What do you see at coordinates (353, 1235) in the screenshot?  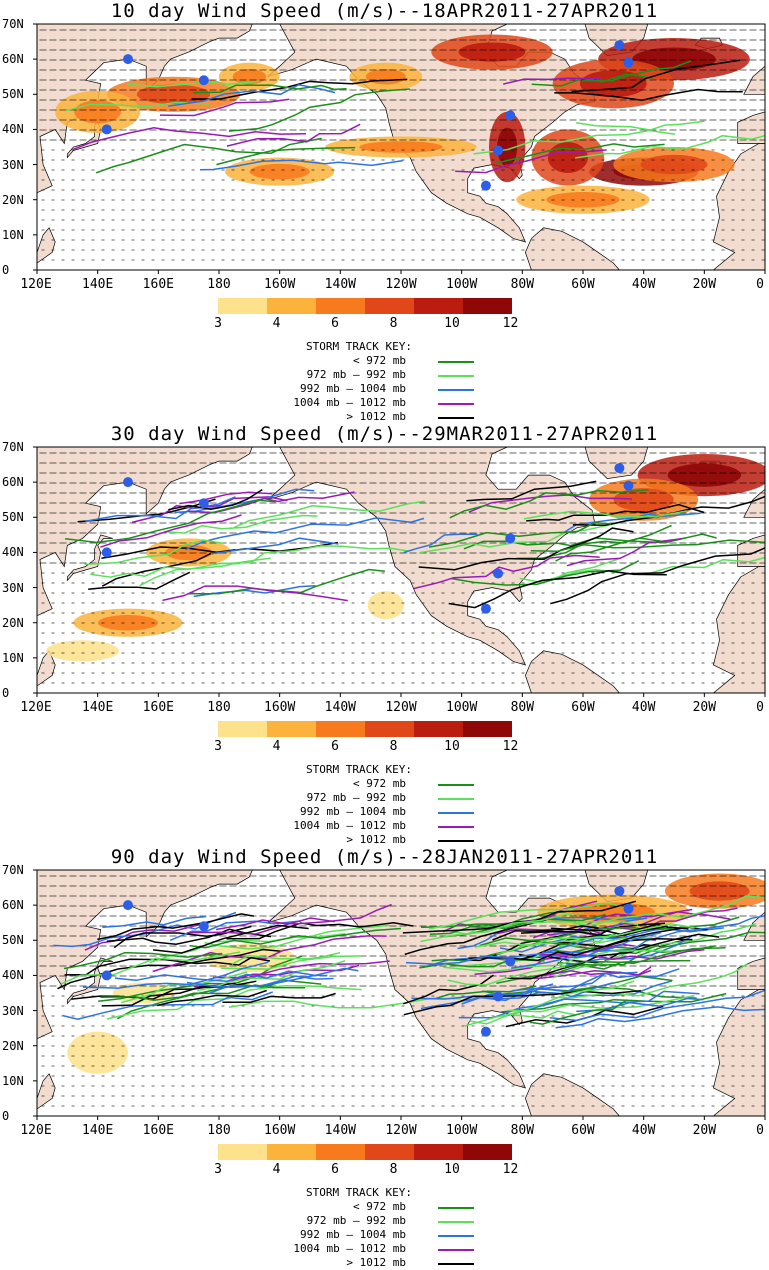 I see `storm-key-label: 992 mb – 1004 mb` at bounding box center [353, 1235].